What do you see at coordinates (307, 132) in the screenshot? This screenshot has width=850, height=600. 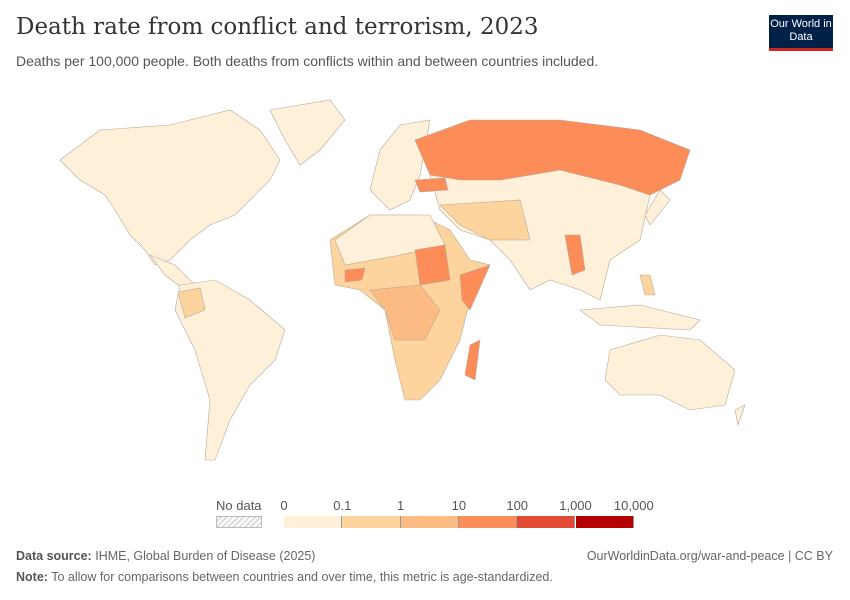 I see `region-greenland` at bounding box center [307, 132].